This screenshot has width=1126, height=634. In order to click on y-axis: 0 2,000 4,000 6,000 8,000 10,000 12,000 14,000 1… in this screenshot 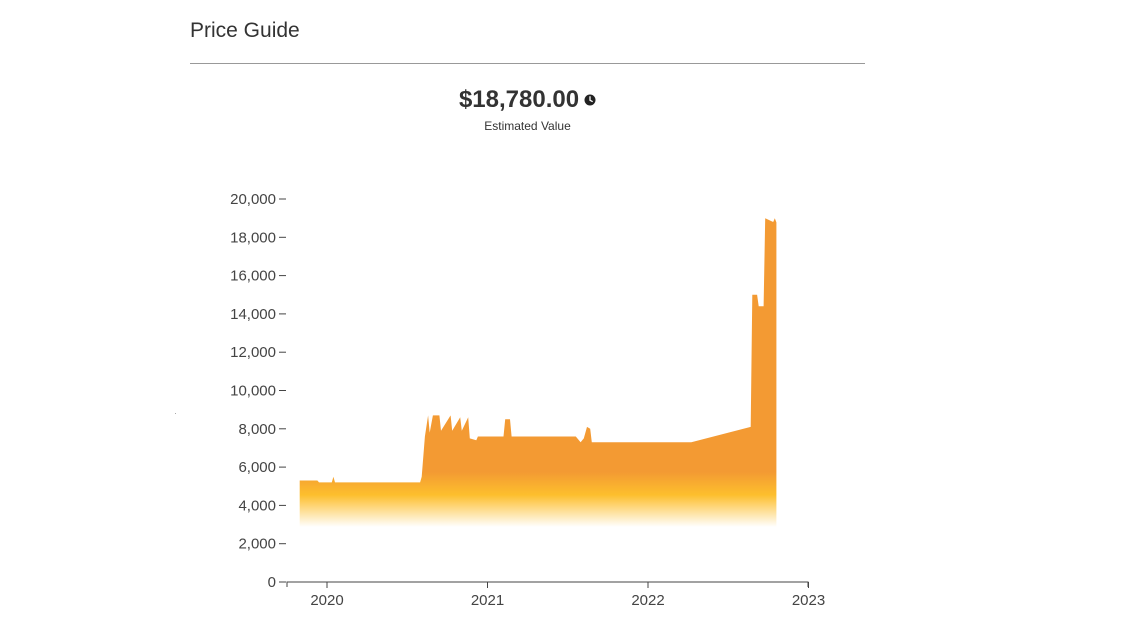, I will do `click(258, 391)`.